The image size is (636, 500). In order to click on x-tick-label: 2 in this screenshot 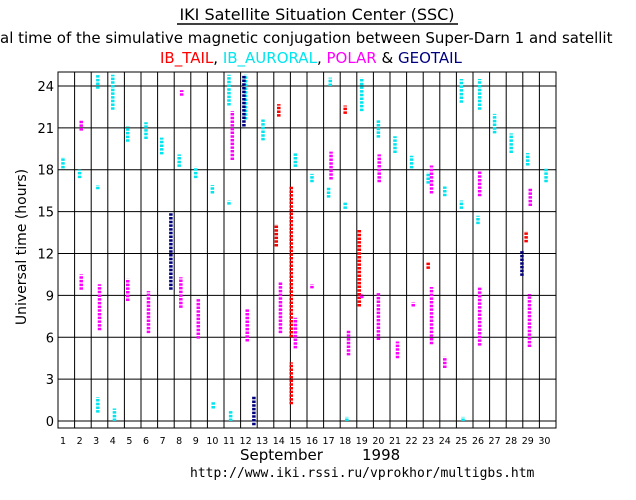, I will do `click(80, 441)`.